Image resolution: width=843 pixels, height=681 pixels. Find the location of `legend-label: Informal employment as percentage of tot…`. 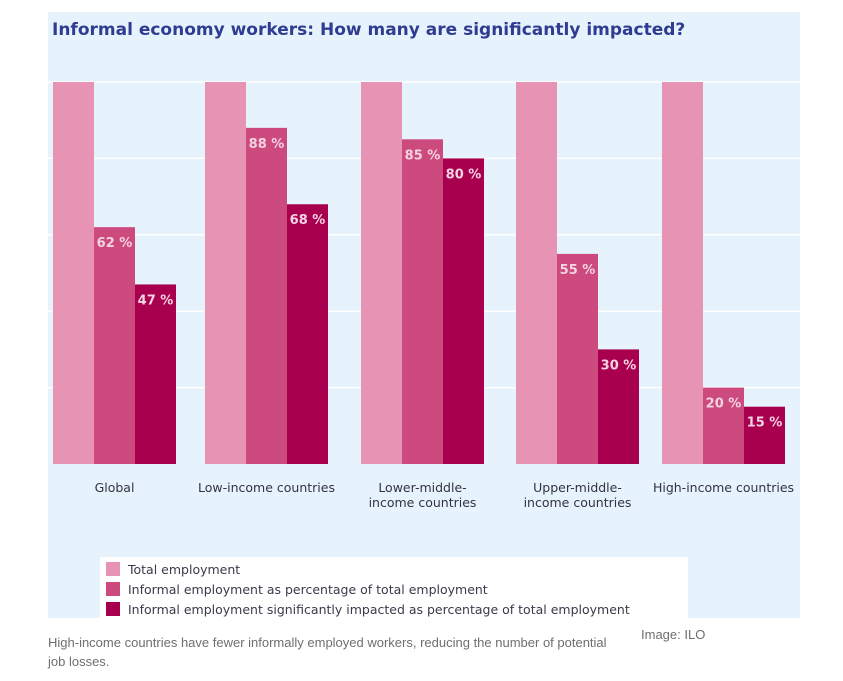

legend-label: Informal employment as percentage of tot… is located at coordinates (308, 589).